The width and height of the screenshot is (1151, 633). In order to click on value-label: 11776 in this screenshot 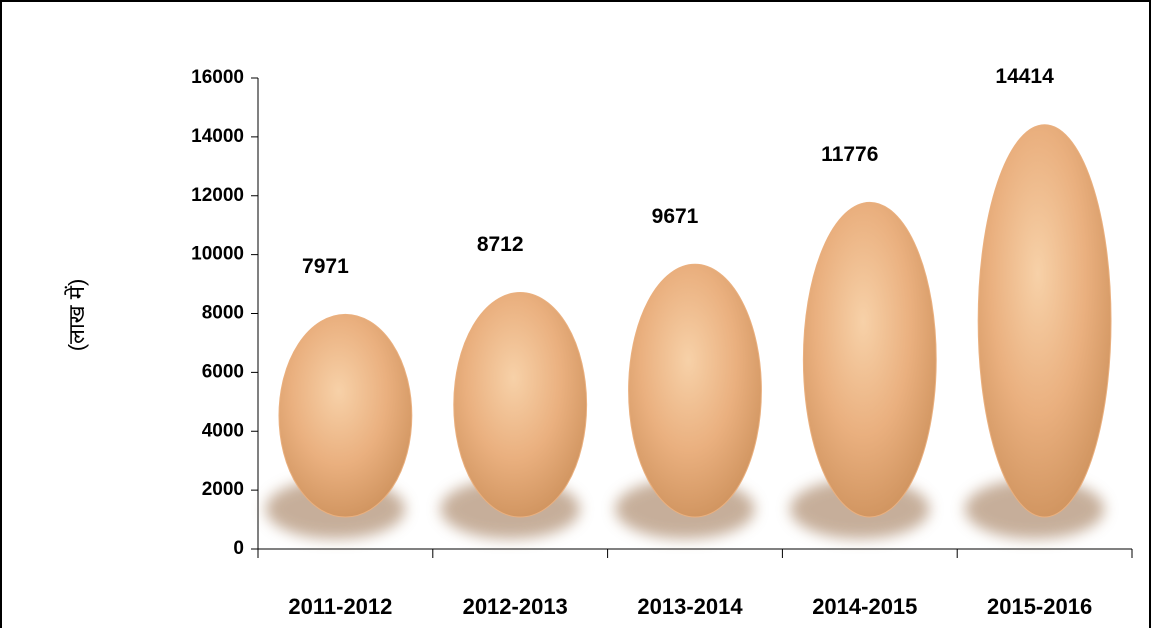, I will do `click(849, 154)`.